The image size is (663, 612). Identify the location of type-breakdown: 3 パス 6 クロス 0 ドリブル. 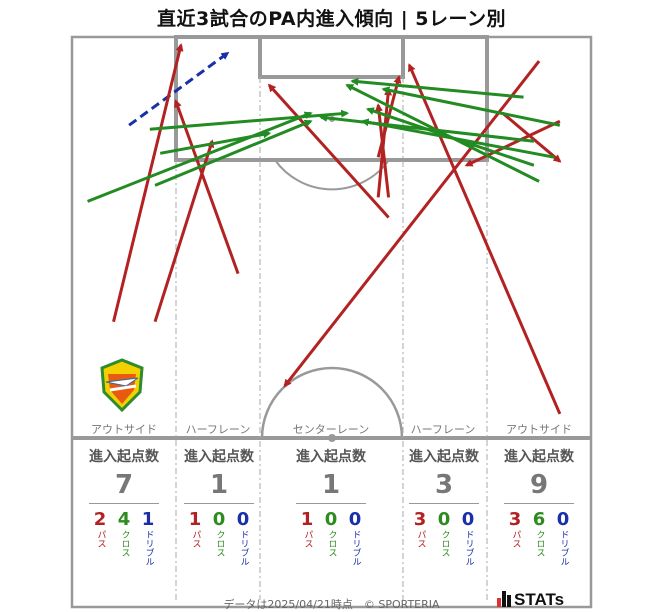
(539, 538).